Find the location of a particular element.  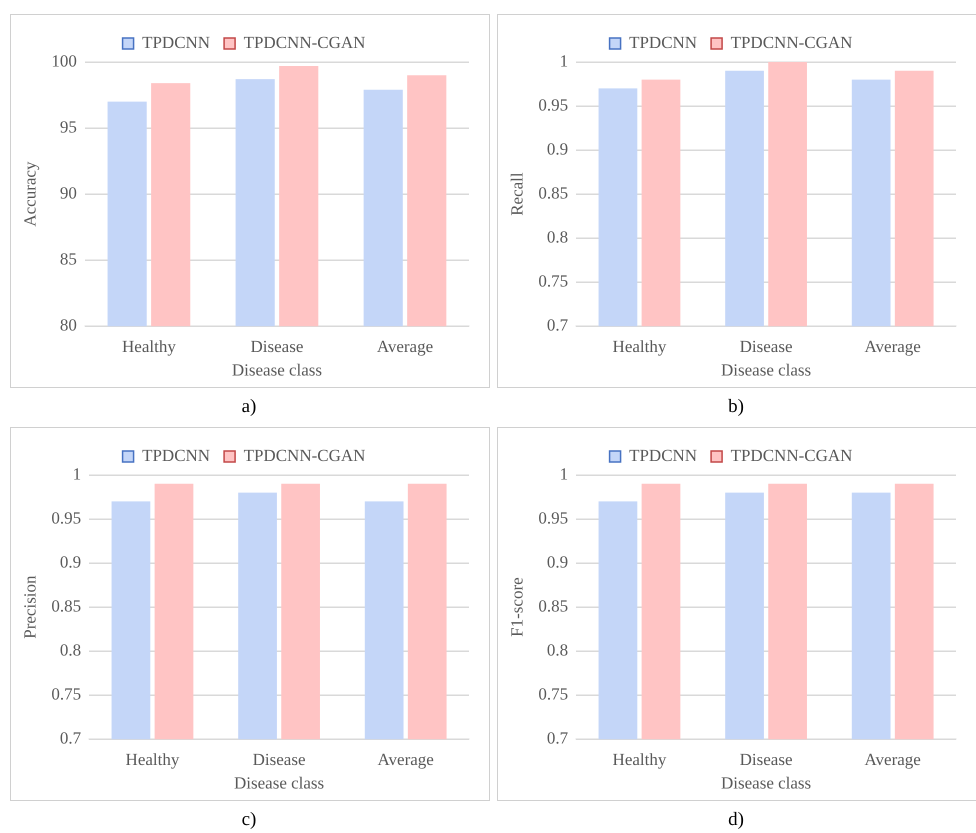

y-tick-label: 95 is located at coordinates (68, 127).